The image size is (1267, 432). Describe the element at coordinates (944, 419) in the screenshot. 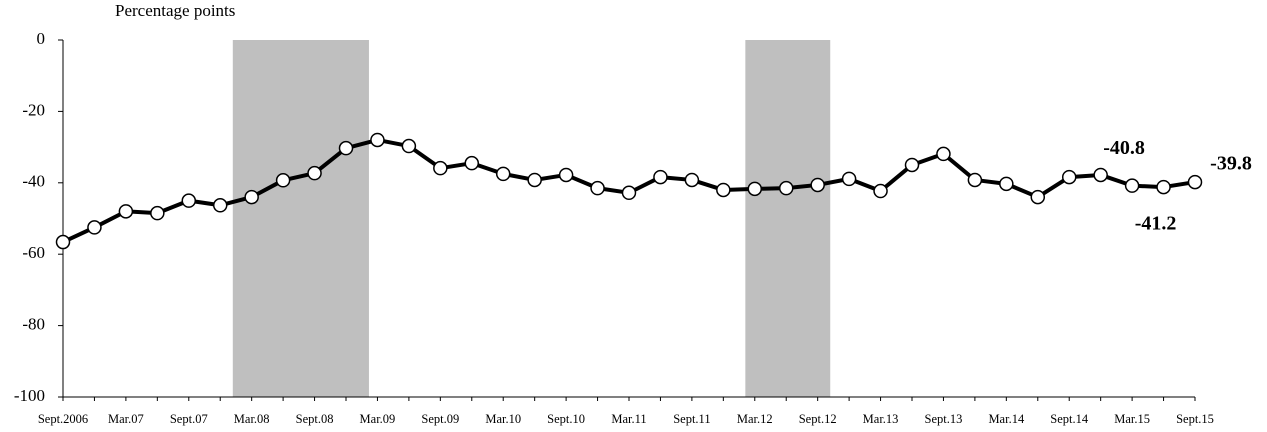

I see `x-tick-label: Sept.13` at that location.